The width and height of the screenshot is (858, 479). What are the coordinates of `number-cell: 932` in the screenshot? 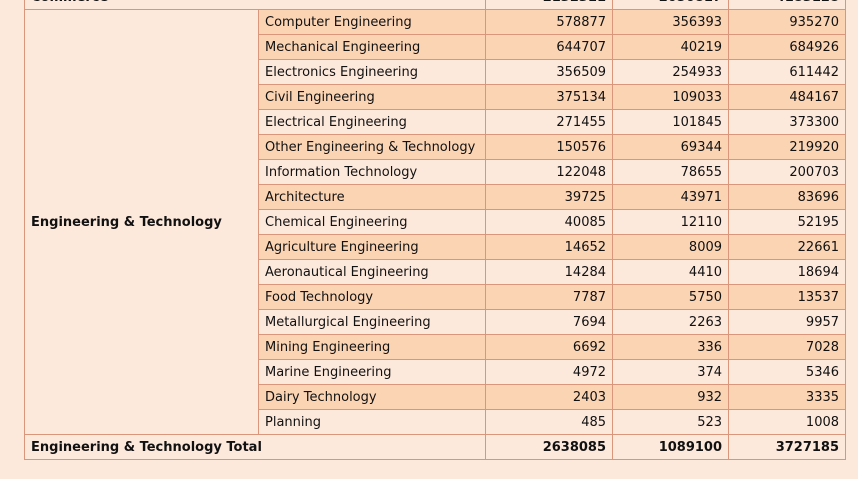 It's located at (671, 397).